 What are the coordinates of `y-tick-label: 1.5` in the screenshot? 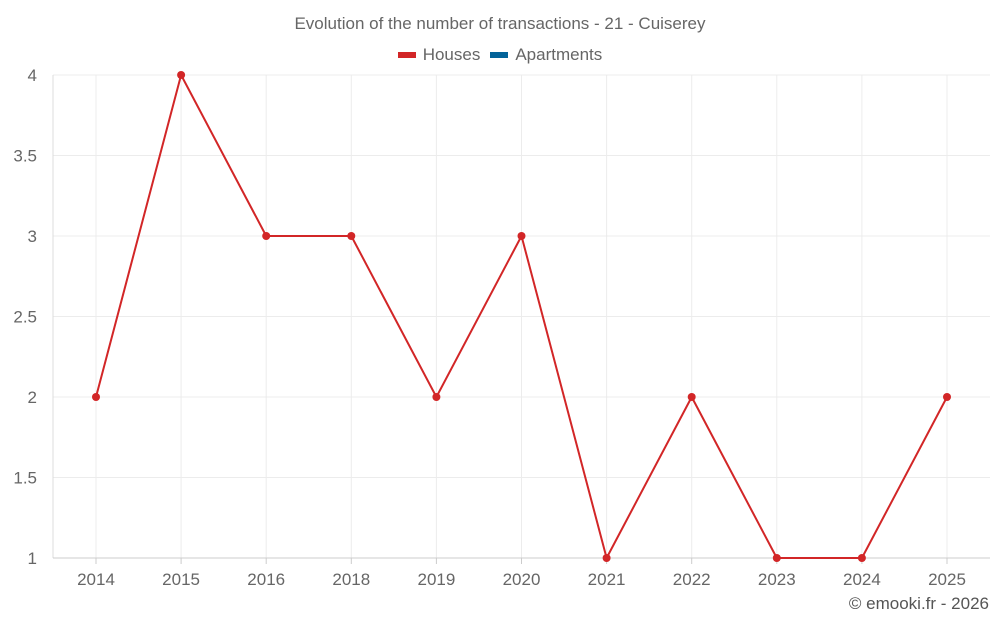 It's located at (25, 478).